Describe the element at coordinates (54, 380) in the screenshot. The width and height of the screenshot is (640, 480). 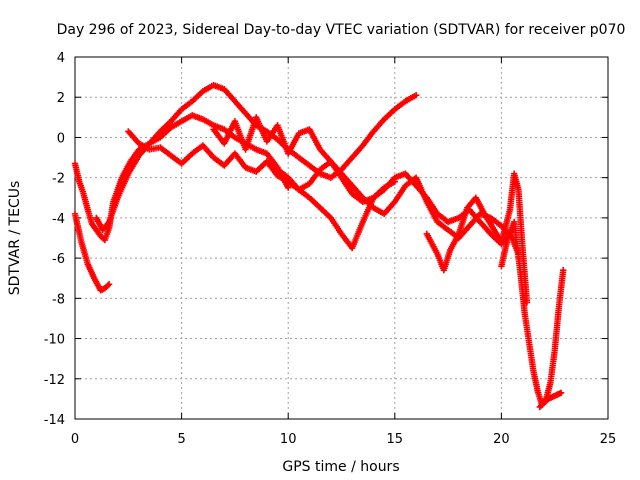
I see `y-tick-label: -12` at that location.